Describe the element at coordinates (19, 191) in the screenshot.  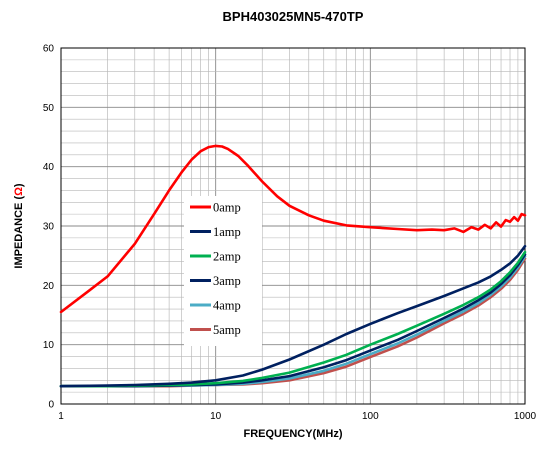
I see `y-axis-title-unit: Ω` at that location.